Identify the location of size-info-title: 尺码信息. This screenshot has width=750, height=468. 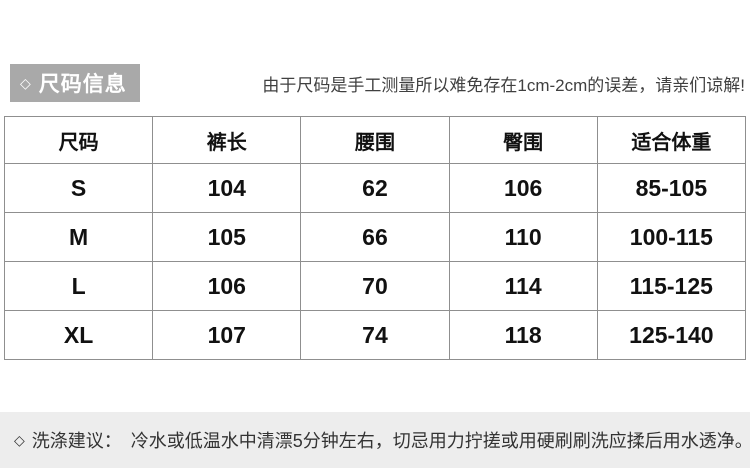
(82, 84).